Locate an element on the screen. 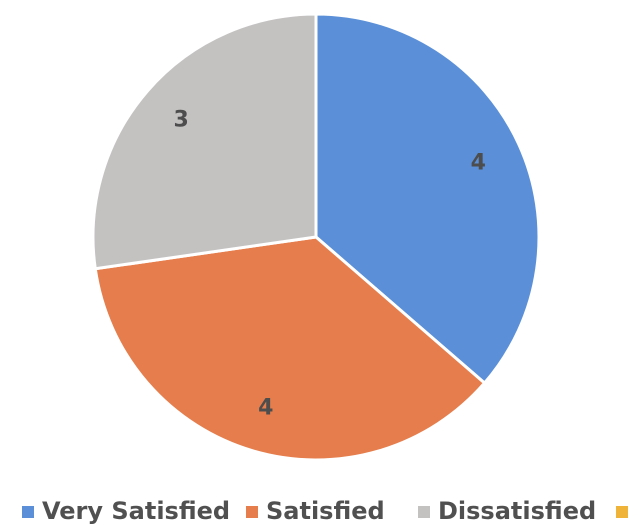  legend-label-dissatisfied: Dissatisfied is located at coordinates (517, 511).